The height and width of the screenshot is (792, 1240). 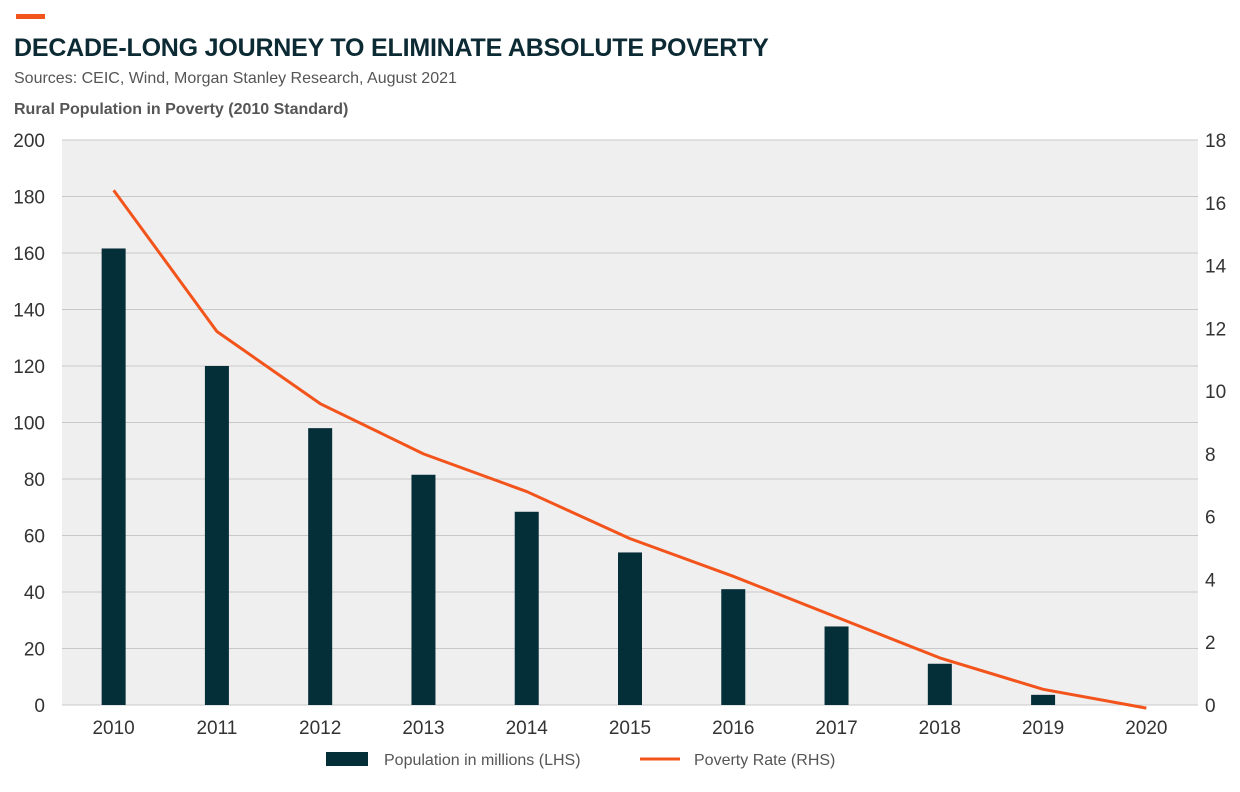 What do you see at coordinates (1216, 267) in the screenshot?
I see `y-right-tick-label: 14` at bounding box center [1216, 267].